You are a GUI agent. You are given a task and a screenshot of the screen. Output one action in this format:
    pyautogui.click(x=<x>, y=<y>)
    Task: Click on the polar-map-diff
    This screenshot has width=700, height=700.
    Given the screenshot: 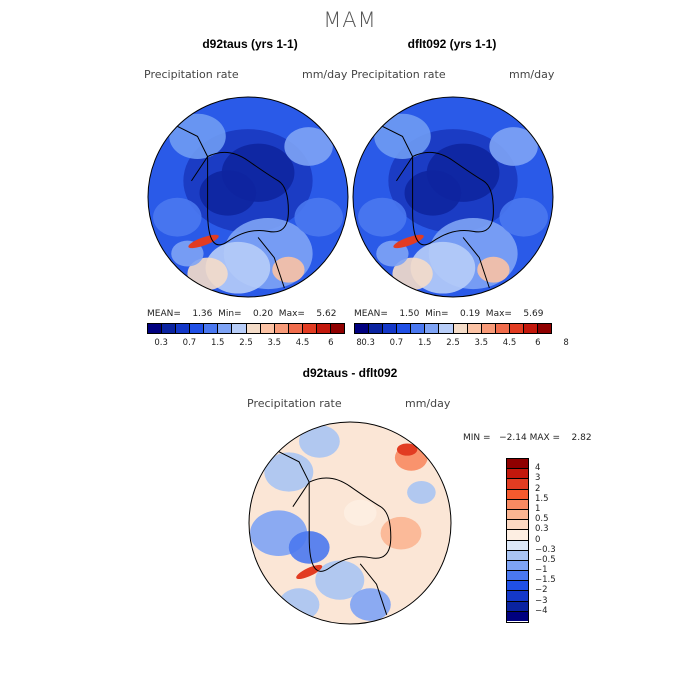 What is the action you would take?
    pyautogui.click(x=350, y=523)
    